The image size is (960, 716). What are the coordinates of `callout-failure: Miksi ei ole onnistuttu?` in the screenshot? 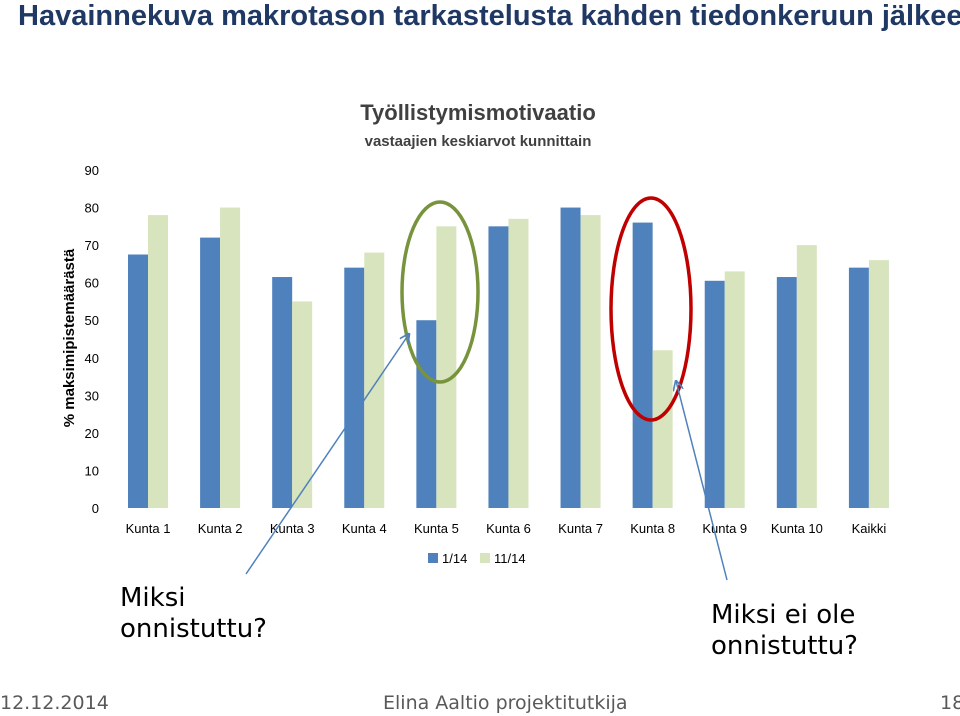 It's located at (784, 631).